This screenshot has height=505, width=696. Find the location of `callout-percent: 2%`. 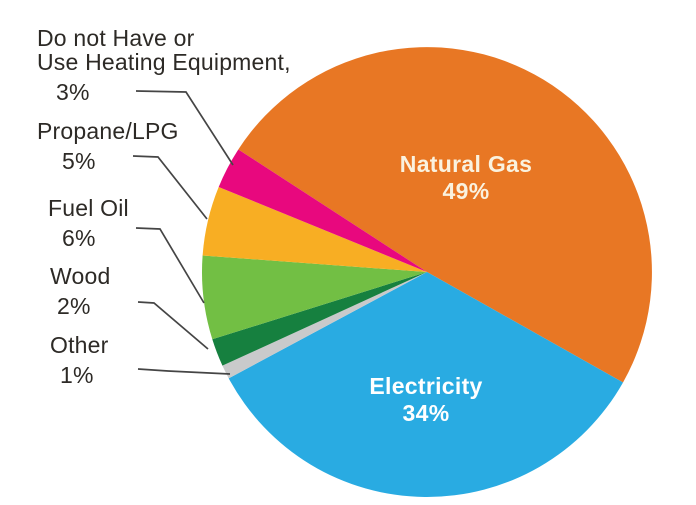

callout-percent: 2% is located at coordinates (74, 306).